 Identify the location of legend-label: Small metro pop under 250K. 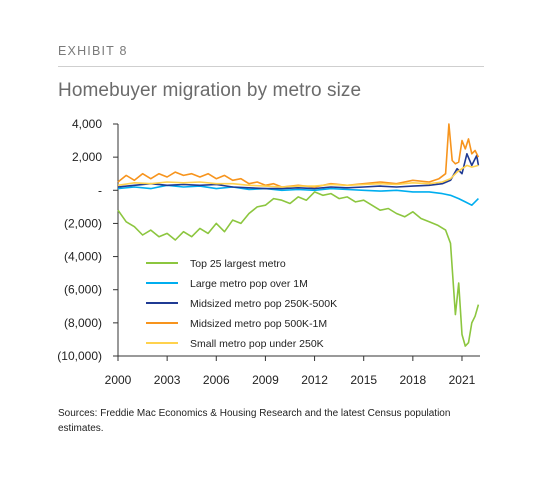
(257, 344).